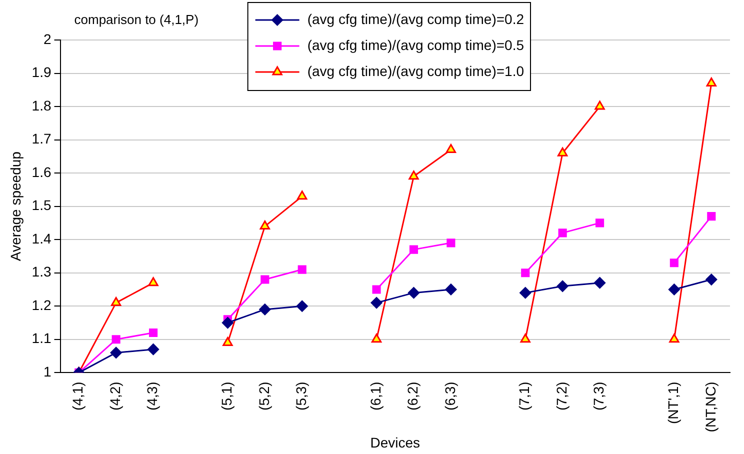  I want to click on y-tick-label: 1.1, so click(42, 338).